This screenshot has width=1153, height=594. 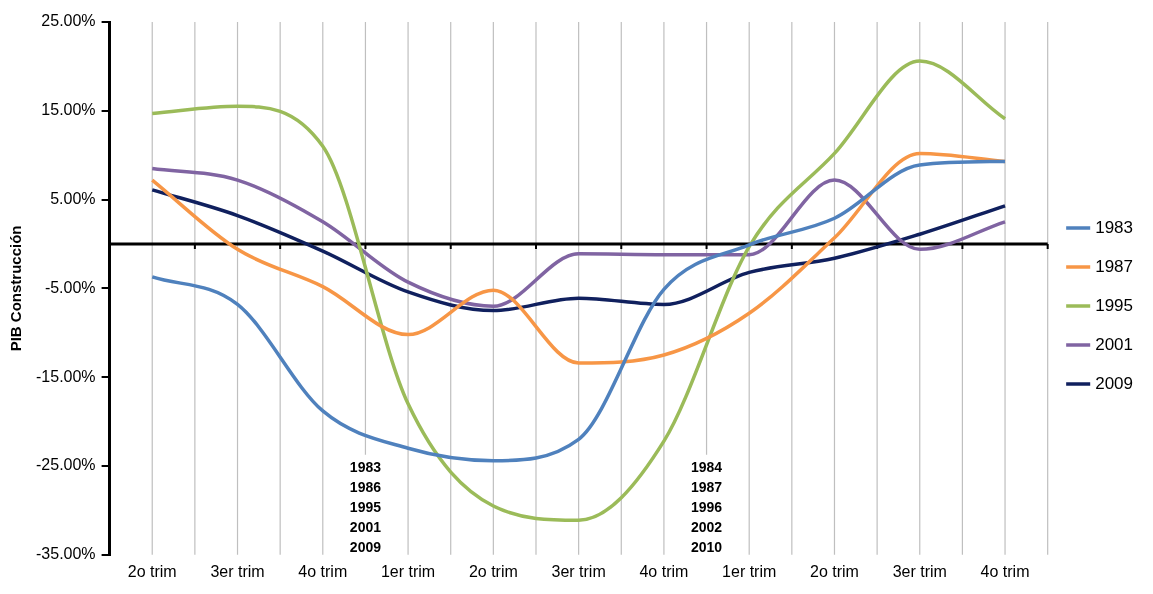 What do you see at coordinates (66, 465) in the screenshot?
I see `y-tick-label: -25.00%` at bounding box center [66, 465].